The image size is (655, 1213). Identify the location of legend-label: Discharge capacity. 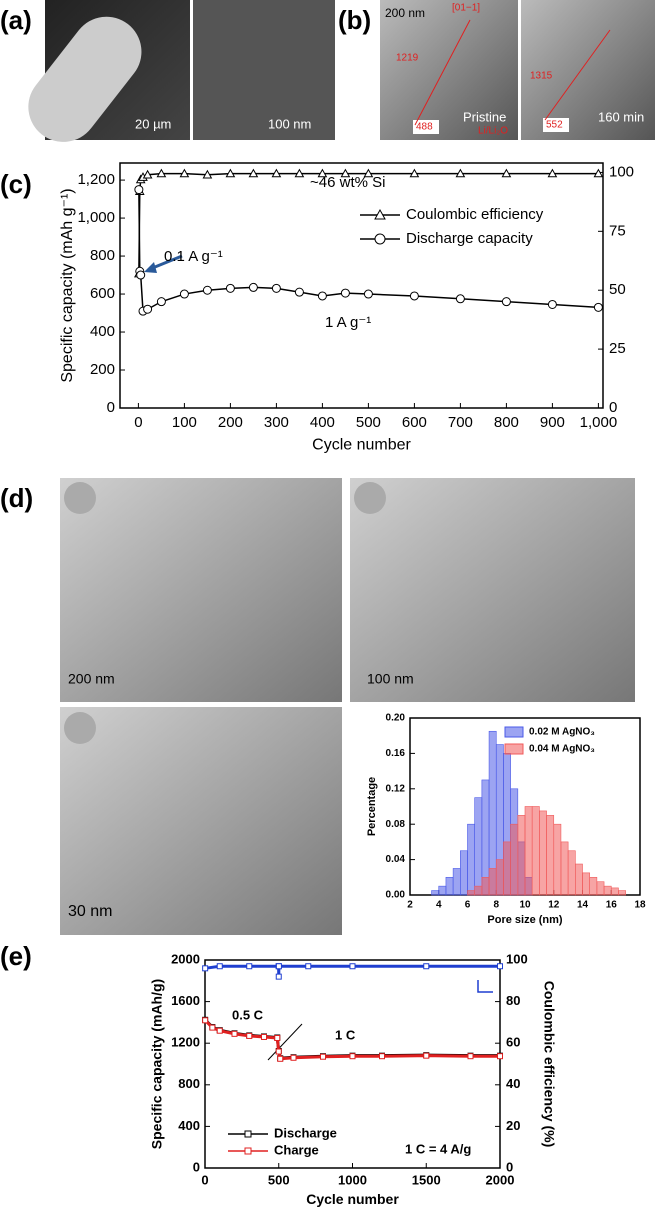
(469, 238).